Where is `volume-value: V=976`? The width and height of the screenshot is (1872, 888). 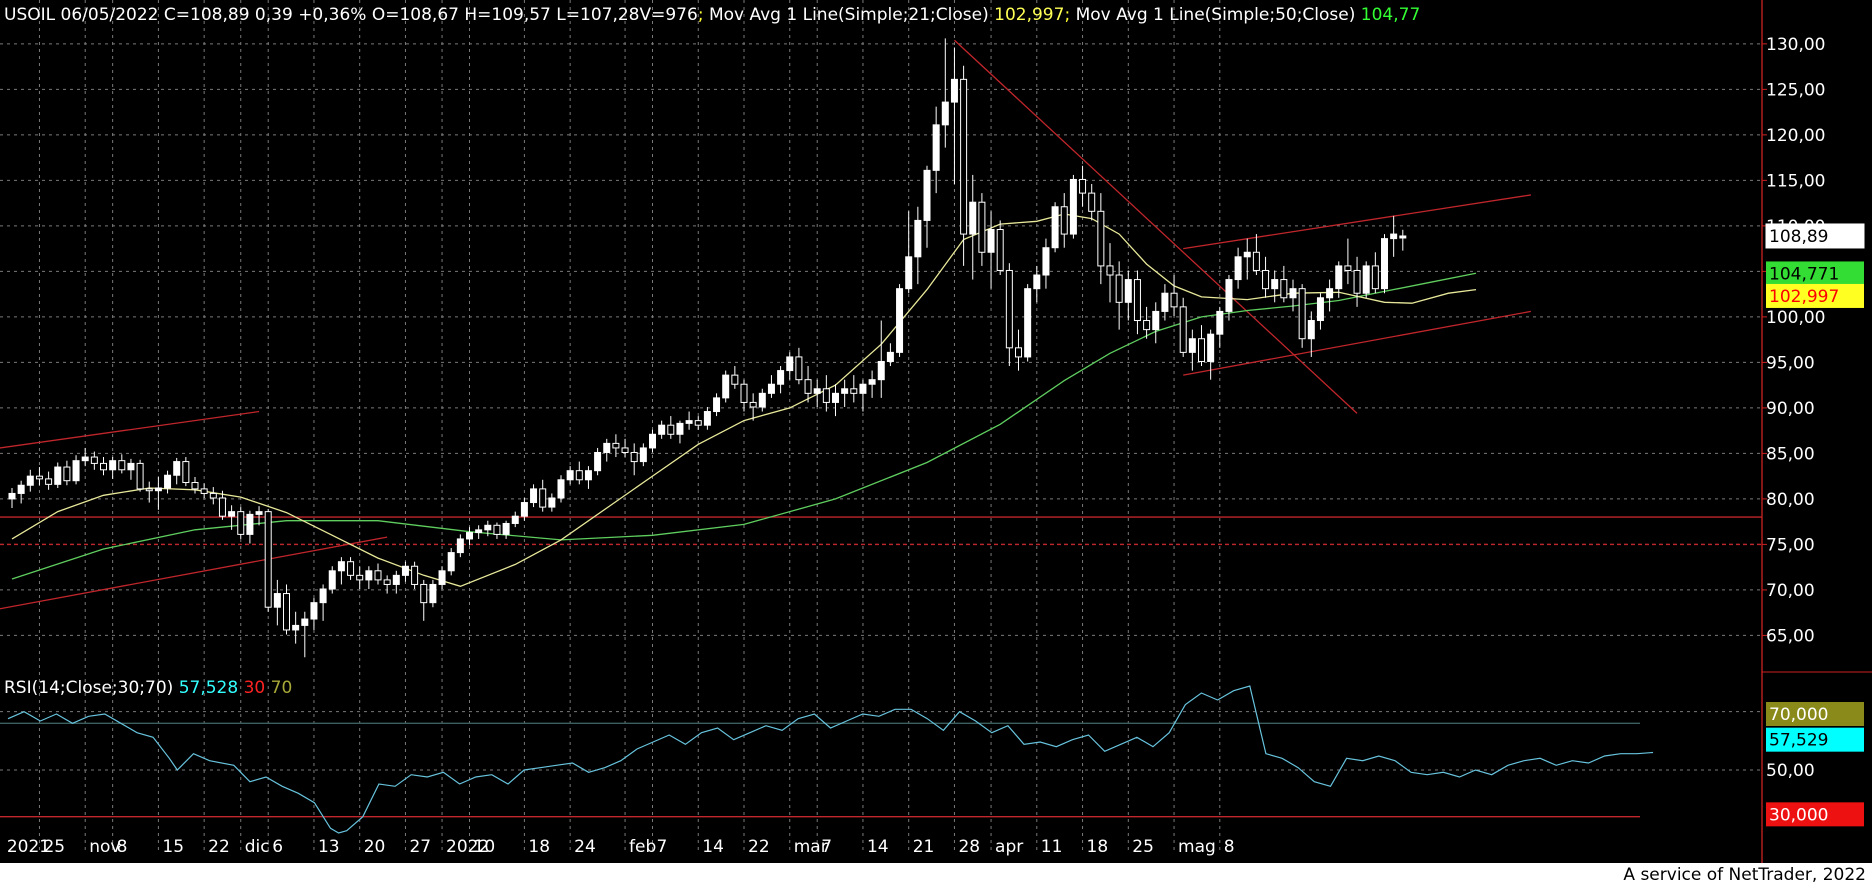 volume-value: V=976 is located at coordinates (668, 15).